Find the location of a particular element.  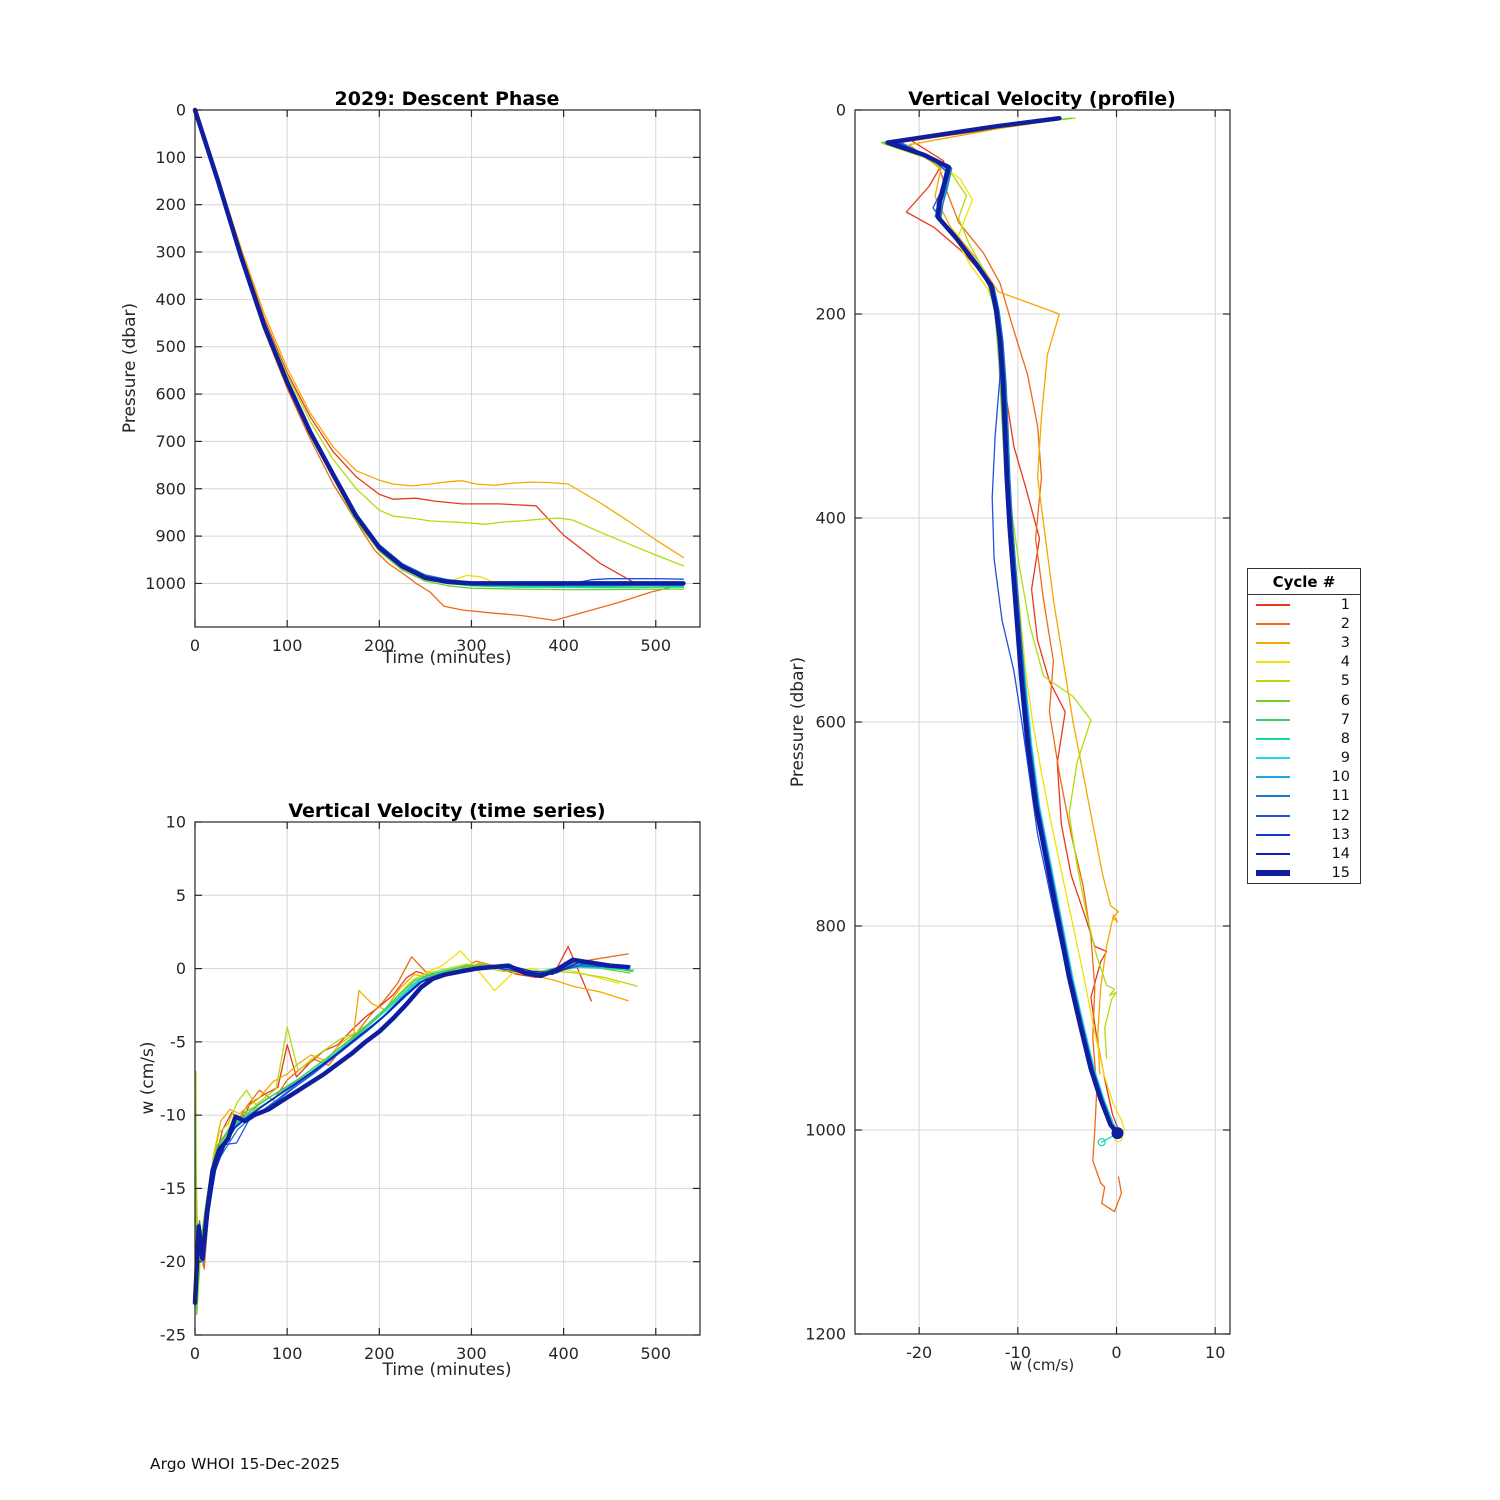

legend-cycle-number: 7 is located at coordinates (1345, 719).